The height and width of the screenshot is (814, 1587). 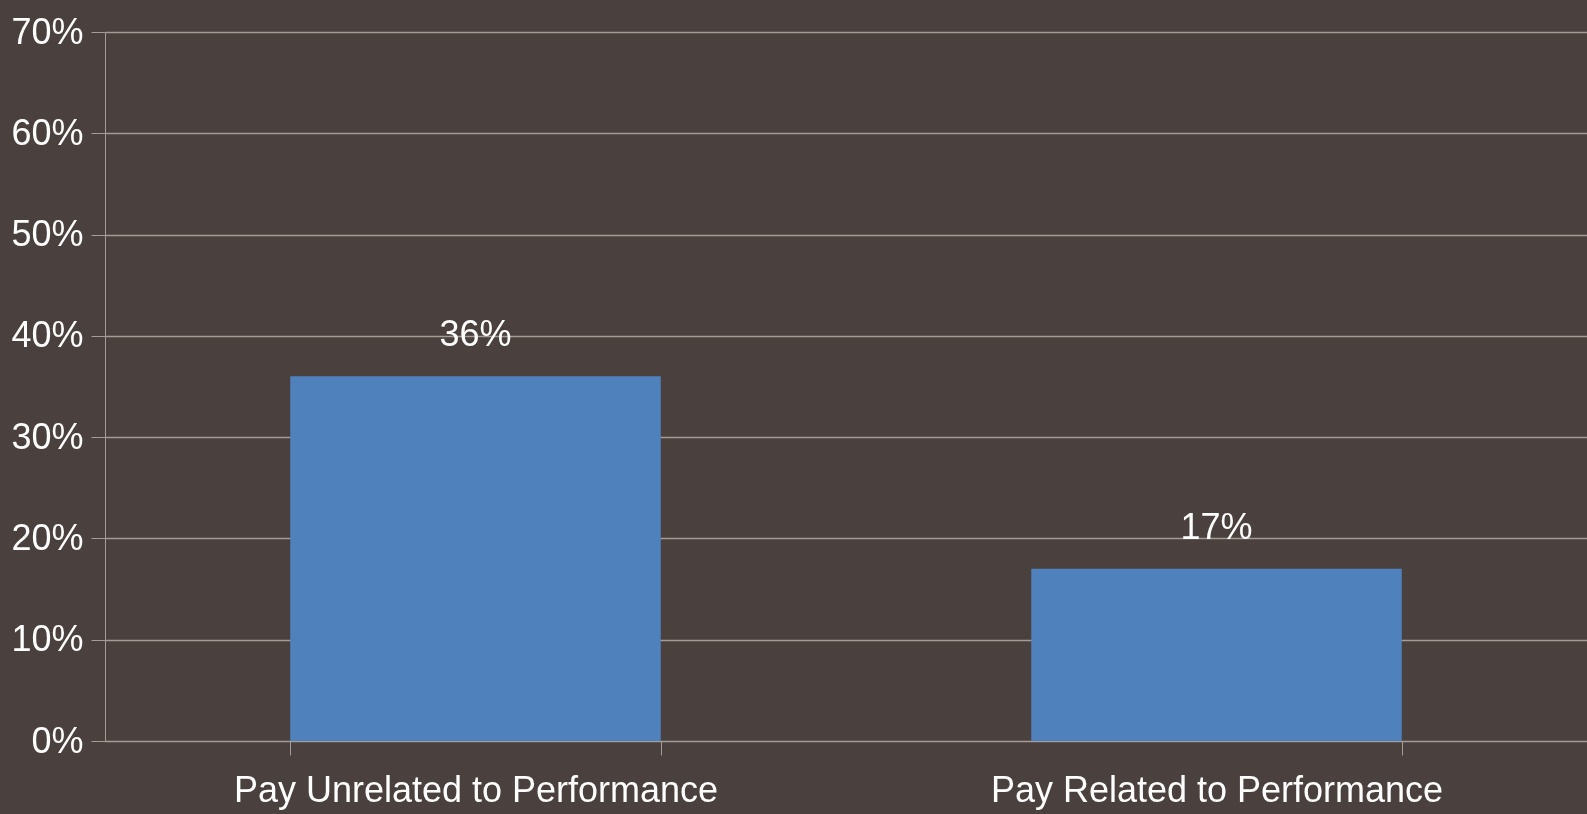 What do you see at coordinates (47, 335) in the screenshot?
I see `y-tick-label: 40%` at bounding box center [47, 335].